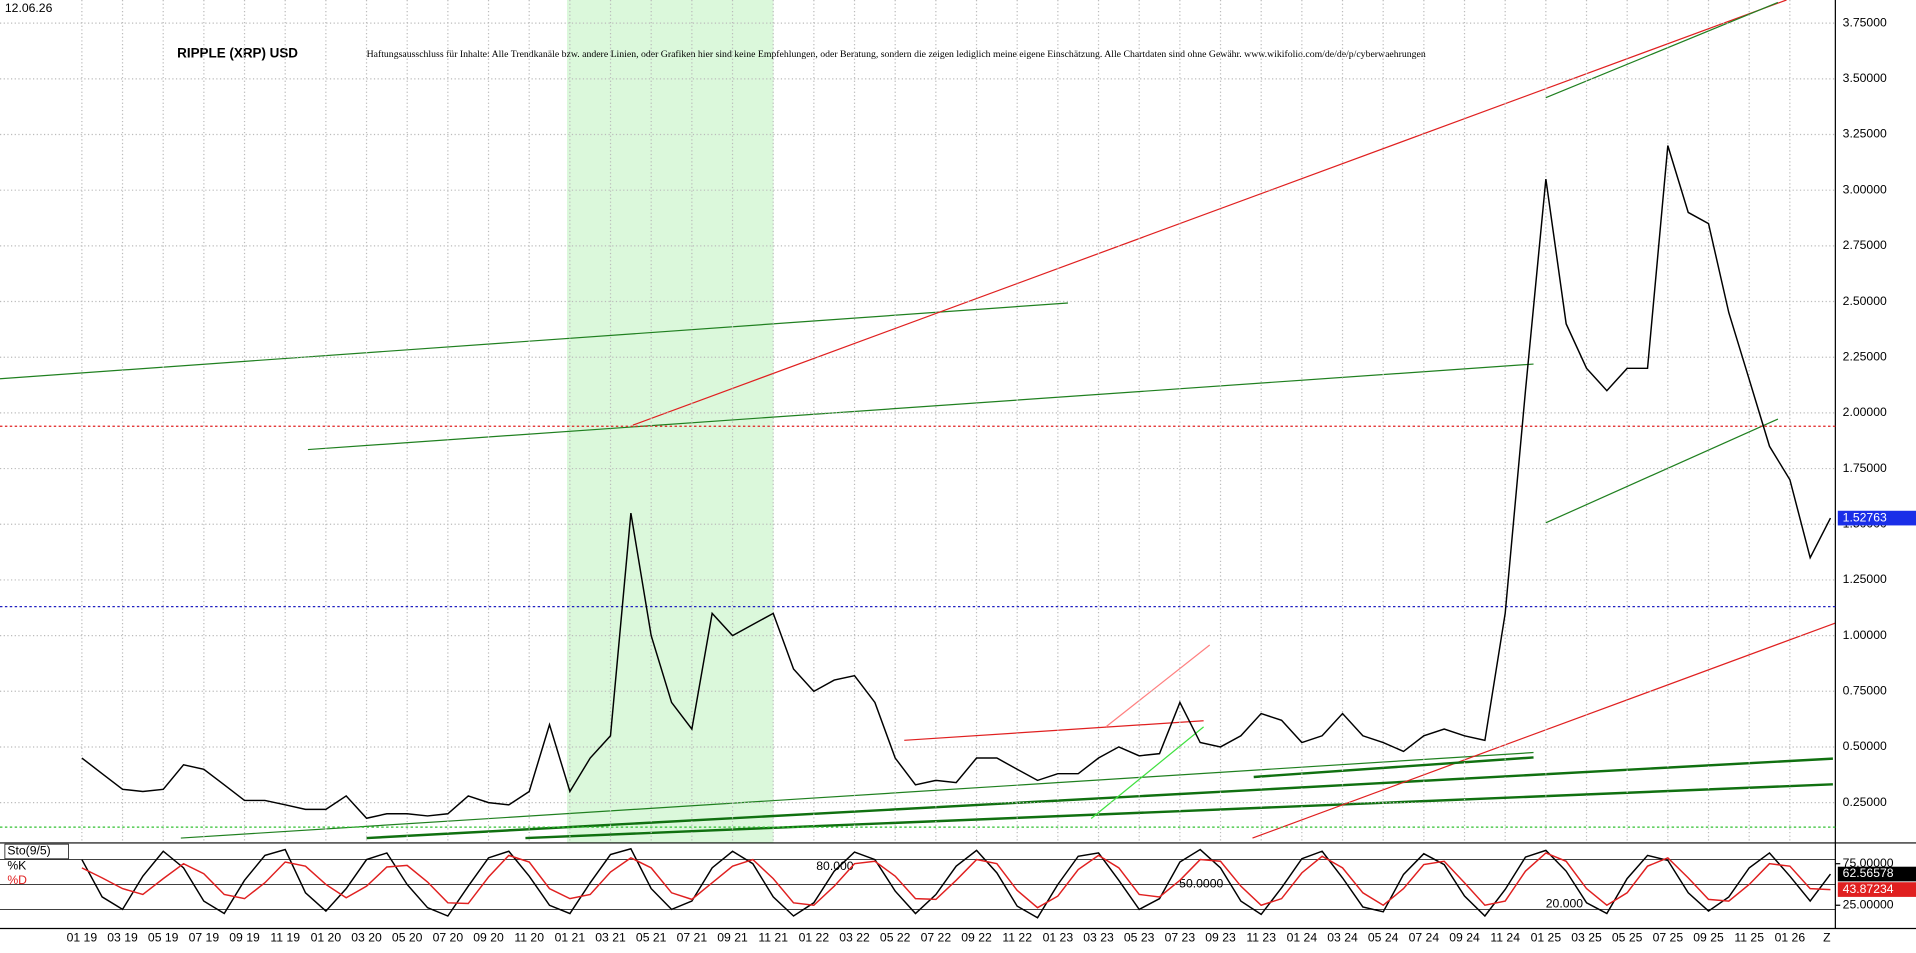 This screenshot has height=953, width=1916. I want to click on x-tick-label: 09 21, so click(732, 937).